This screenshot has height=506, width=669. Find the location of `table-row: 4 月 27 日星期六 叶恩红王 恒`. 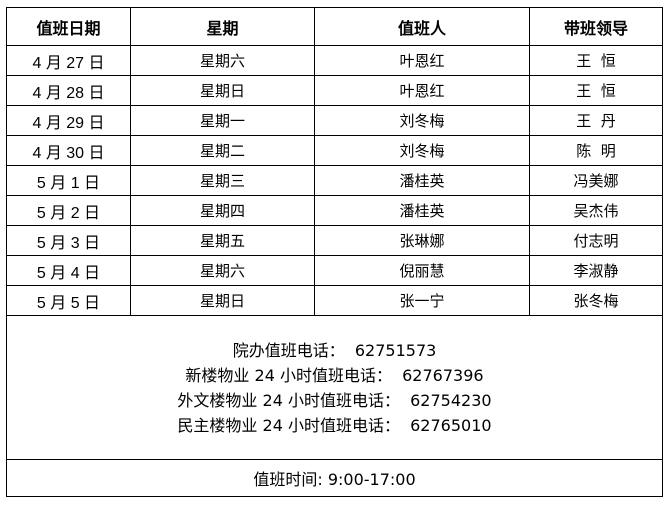

table-row: 4 月 27 日星期六 叶恩红王 恒 is located at coordinates (334, 60).